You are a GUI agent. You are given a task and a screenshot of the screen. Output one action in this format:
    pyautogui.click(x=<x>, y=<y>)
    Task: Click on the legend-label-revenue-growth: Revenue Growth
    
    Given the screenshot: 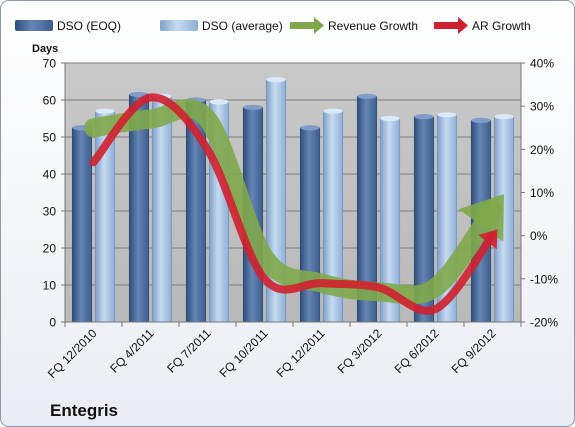 What is the action you would take?
    pyautogui.click(x=373, y=26)
    